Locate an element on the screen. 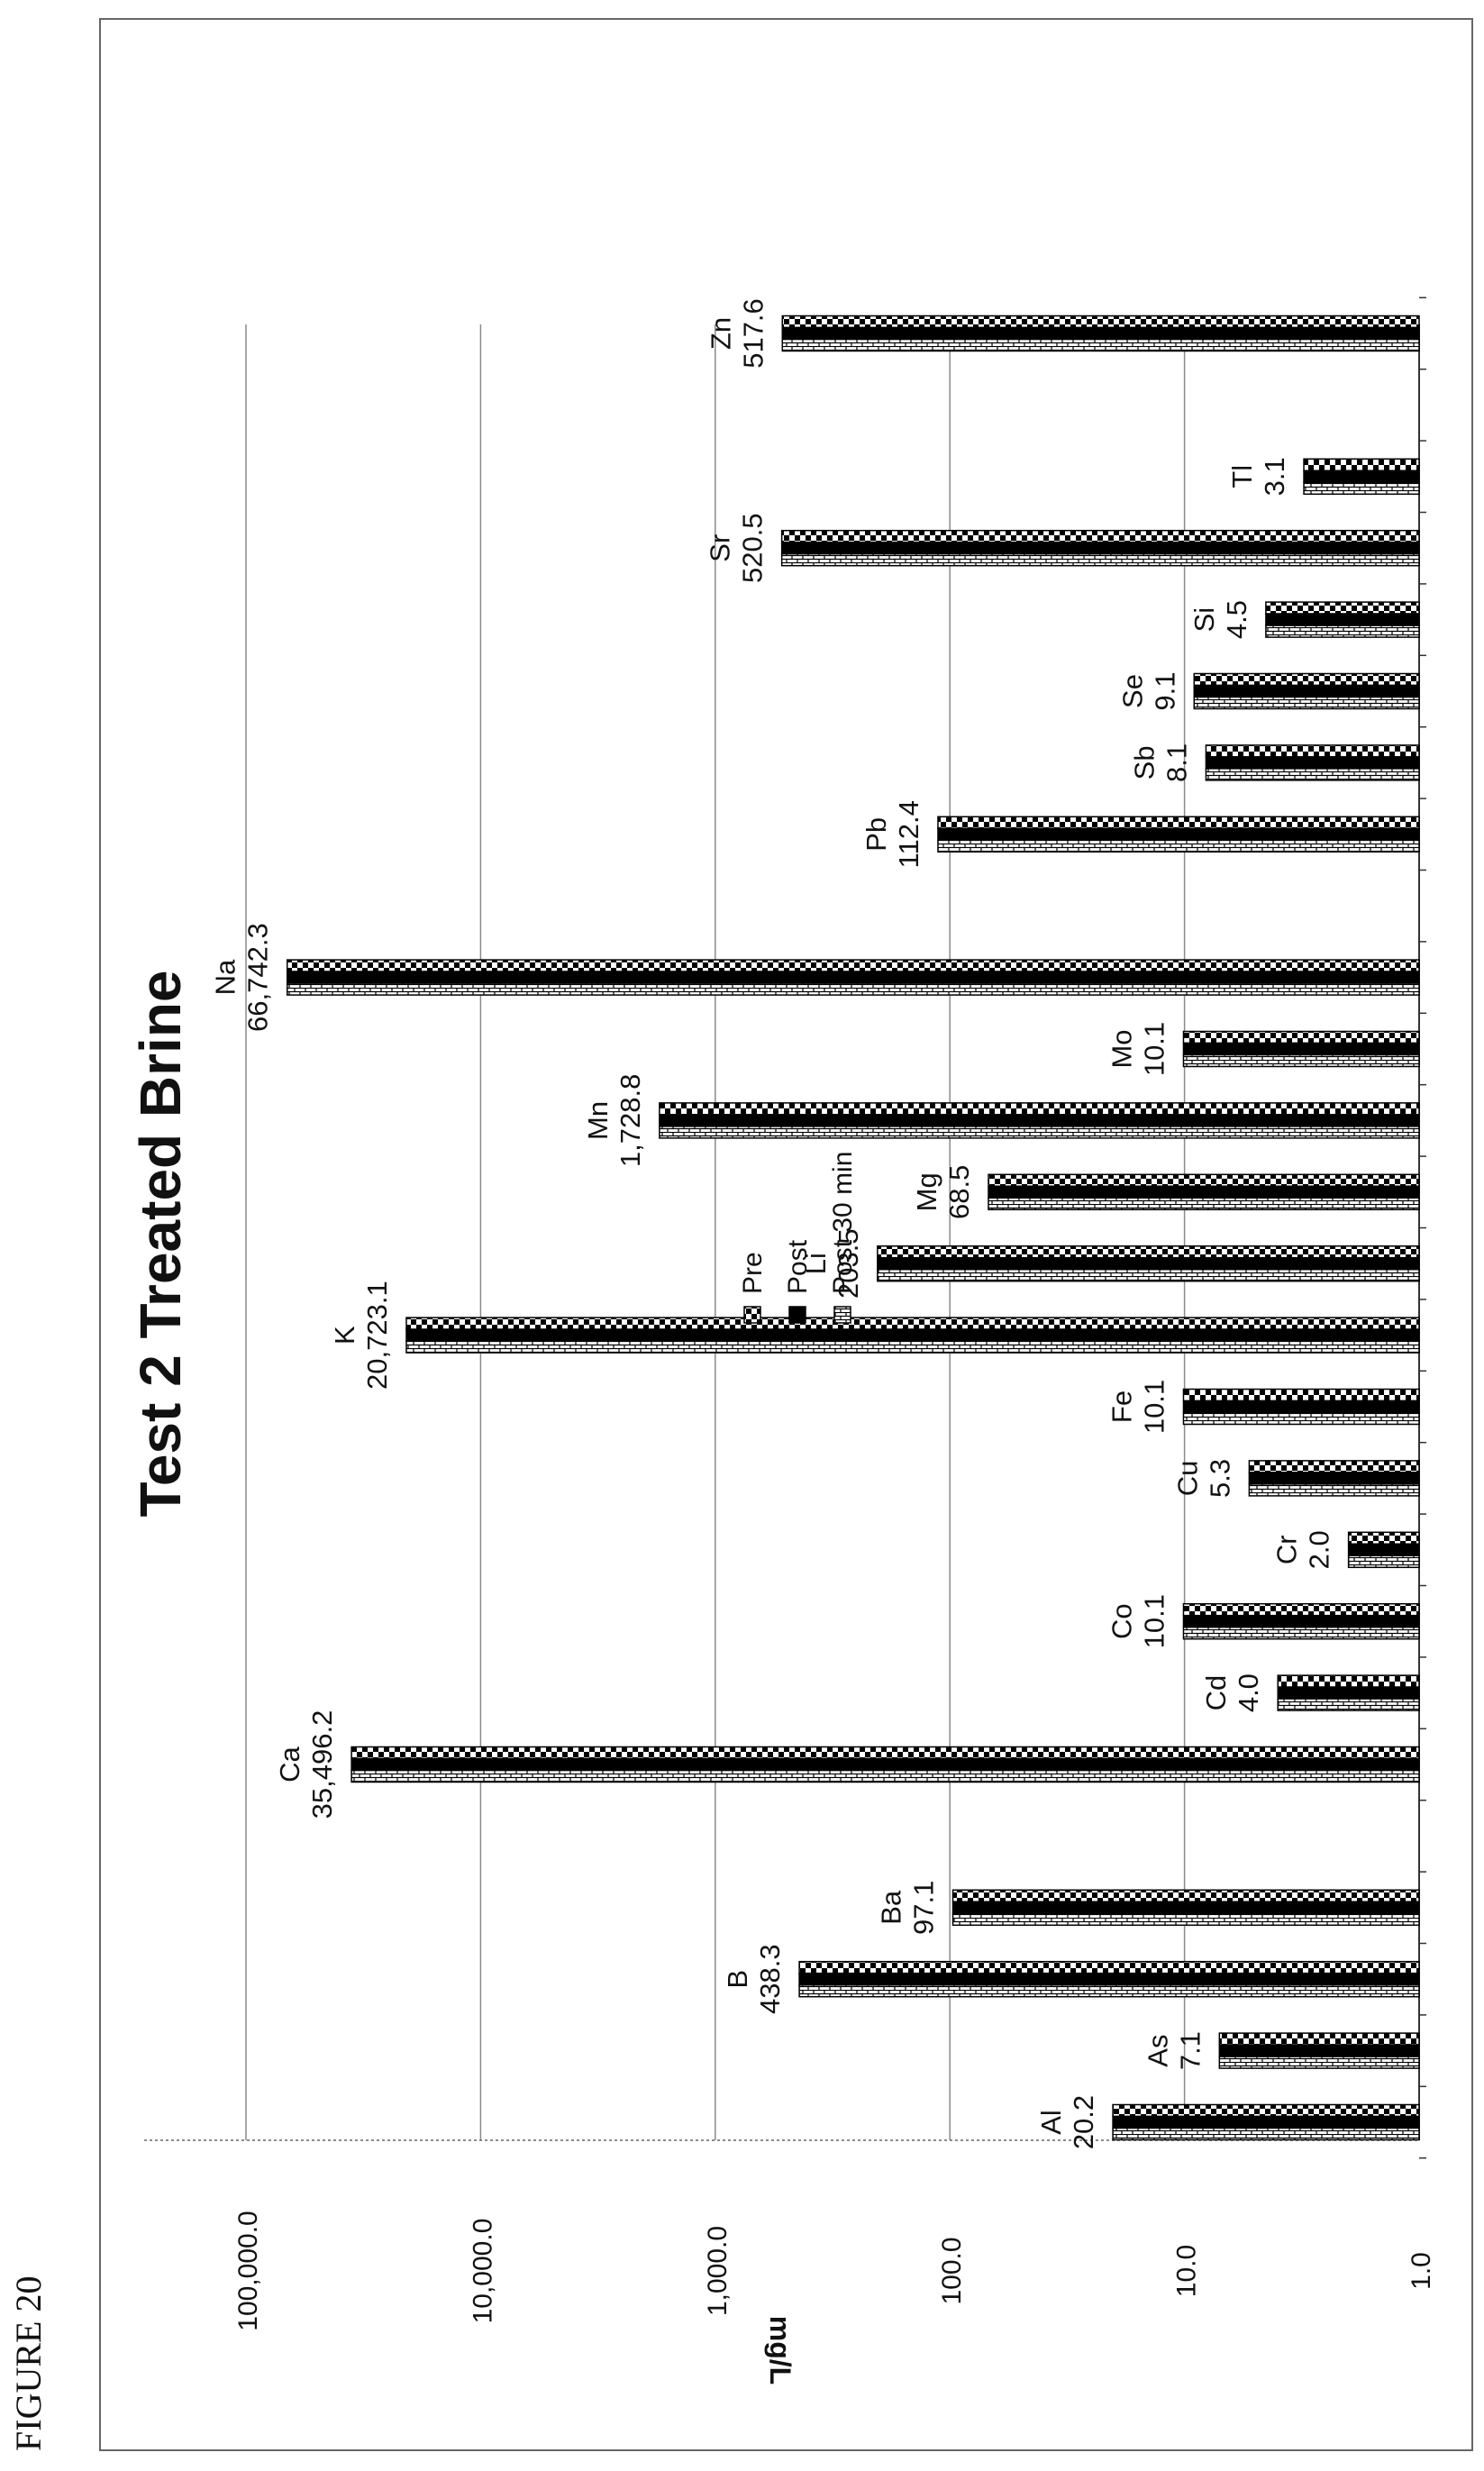 This screenshot has width=1484, height=2471. data-label: 203.5 is located at coordinates (848, 1263).